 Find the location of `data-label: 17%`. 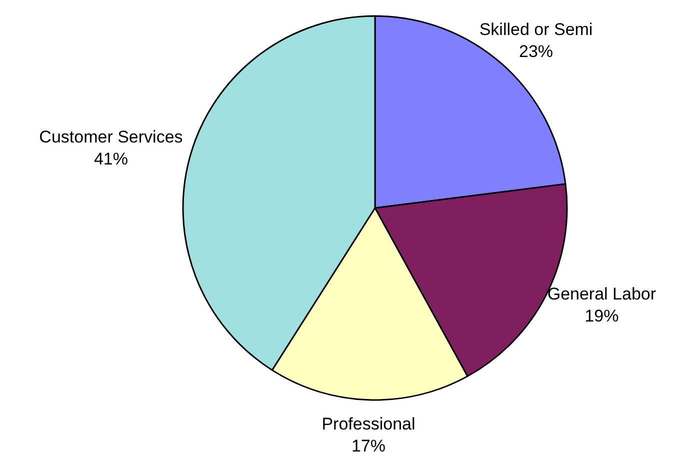

data-label: 17% is located at coordinates (368, 446).